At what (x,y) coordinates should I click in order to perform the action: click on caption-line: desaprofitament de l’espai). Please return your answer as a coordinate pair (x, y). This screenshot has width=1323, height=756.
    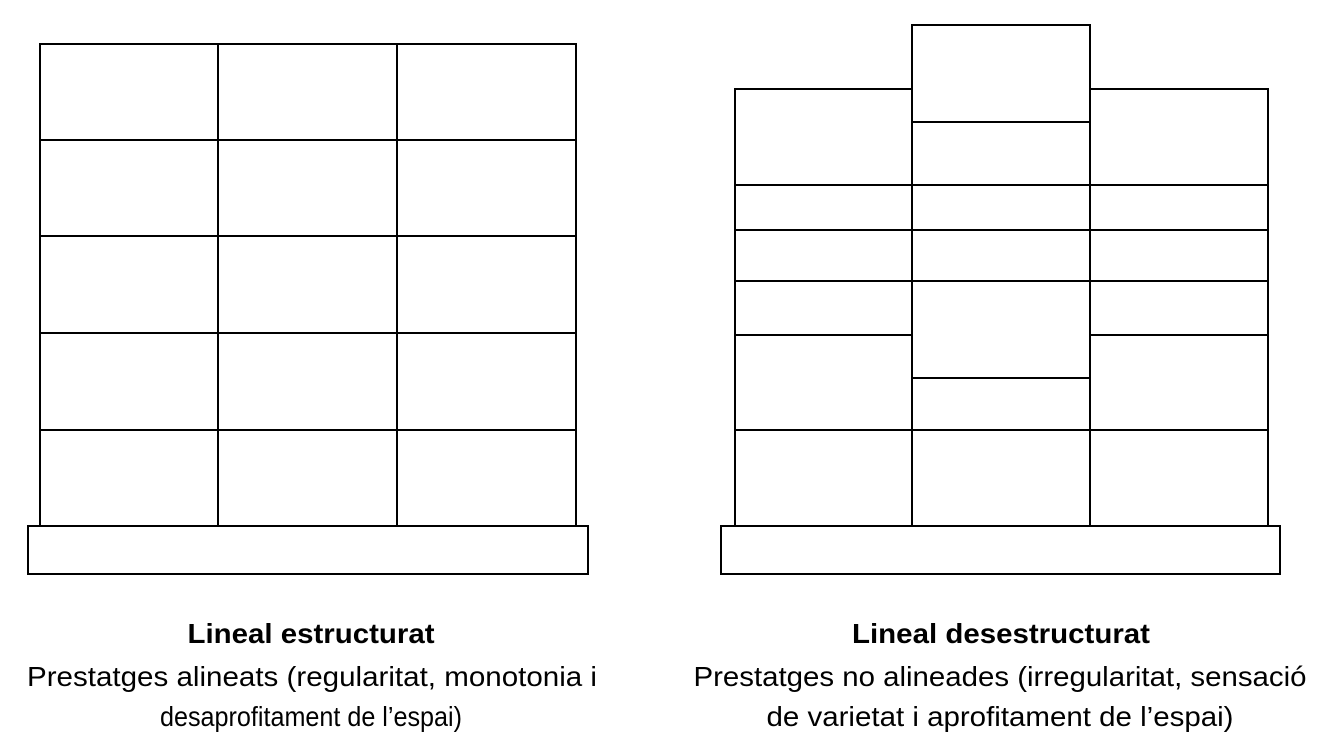
    Looking at the image, I should click on (311, 716).